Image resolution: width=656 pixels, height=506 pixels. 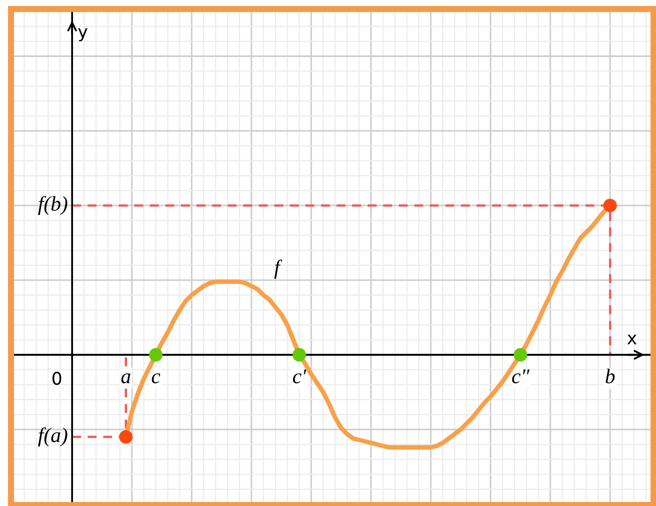 What do you see at coordinates (632, 339) in the screenshot?
I see `x-axis-title: x` at bounding box center [632, 339].